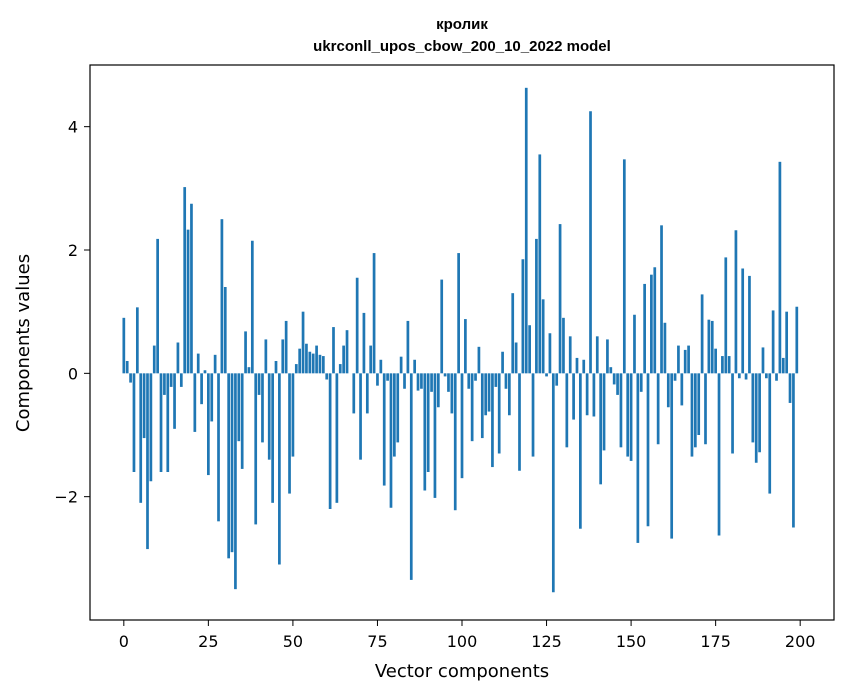 This screenshot has height=696, width=847. What do you see at coordinates (462, 641) in the screenshot?
I see `x-tick-label: 100` at bounding box center [462, 641].